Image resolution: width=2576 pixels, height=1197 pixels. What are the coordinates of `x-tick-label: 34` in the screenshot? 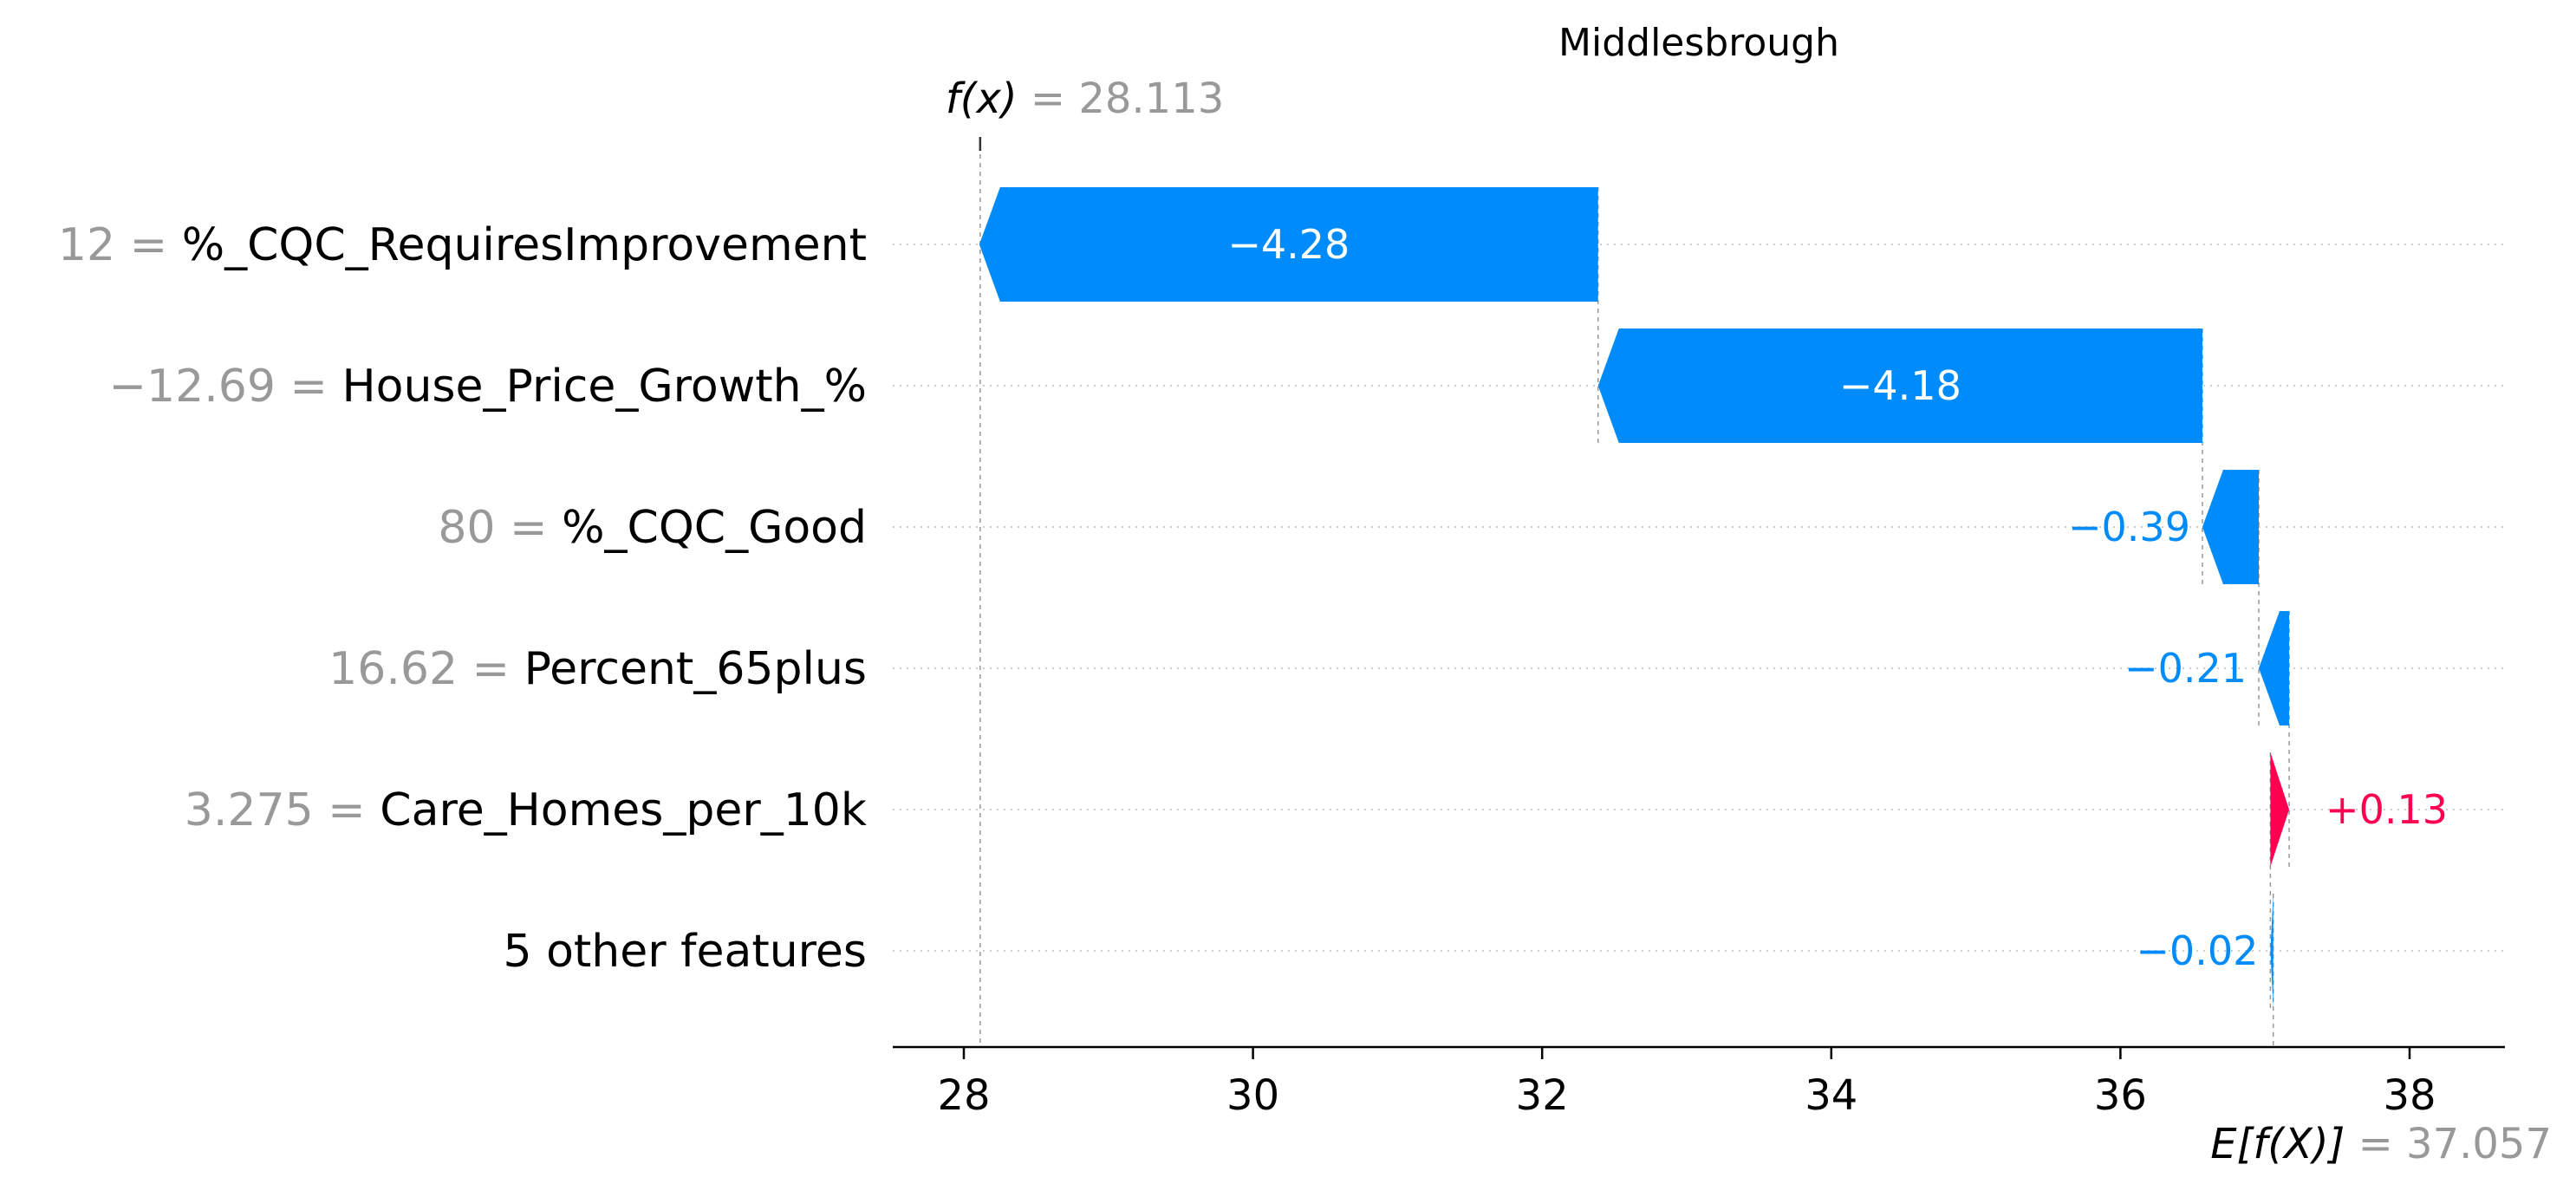 It's located at (1831, 1095).